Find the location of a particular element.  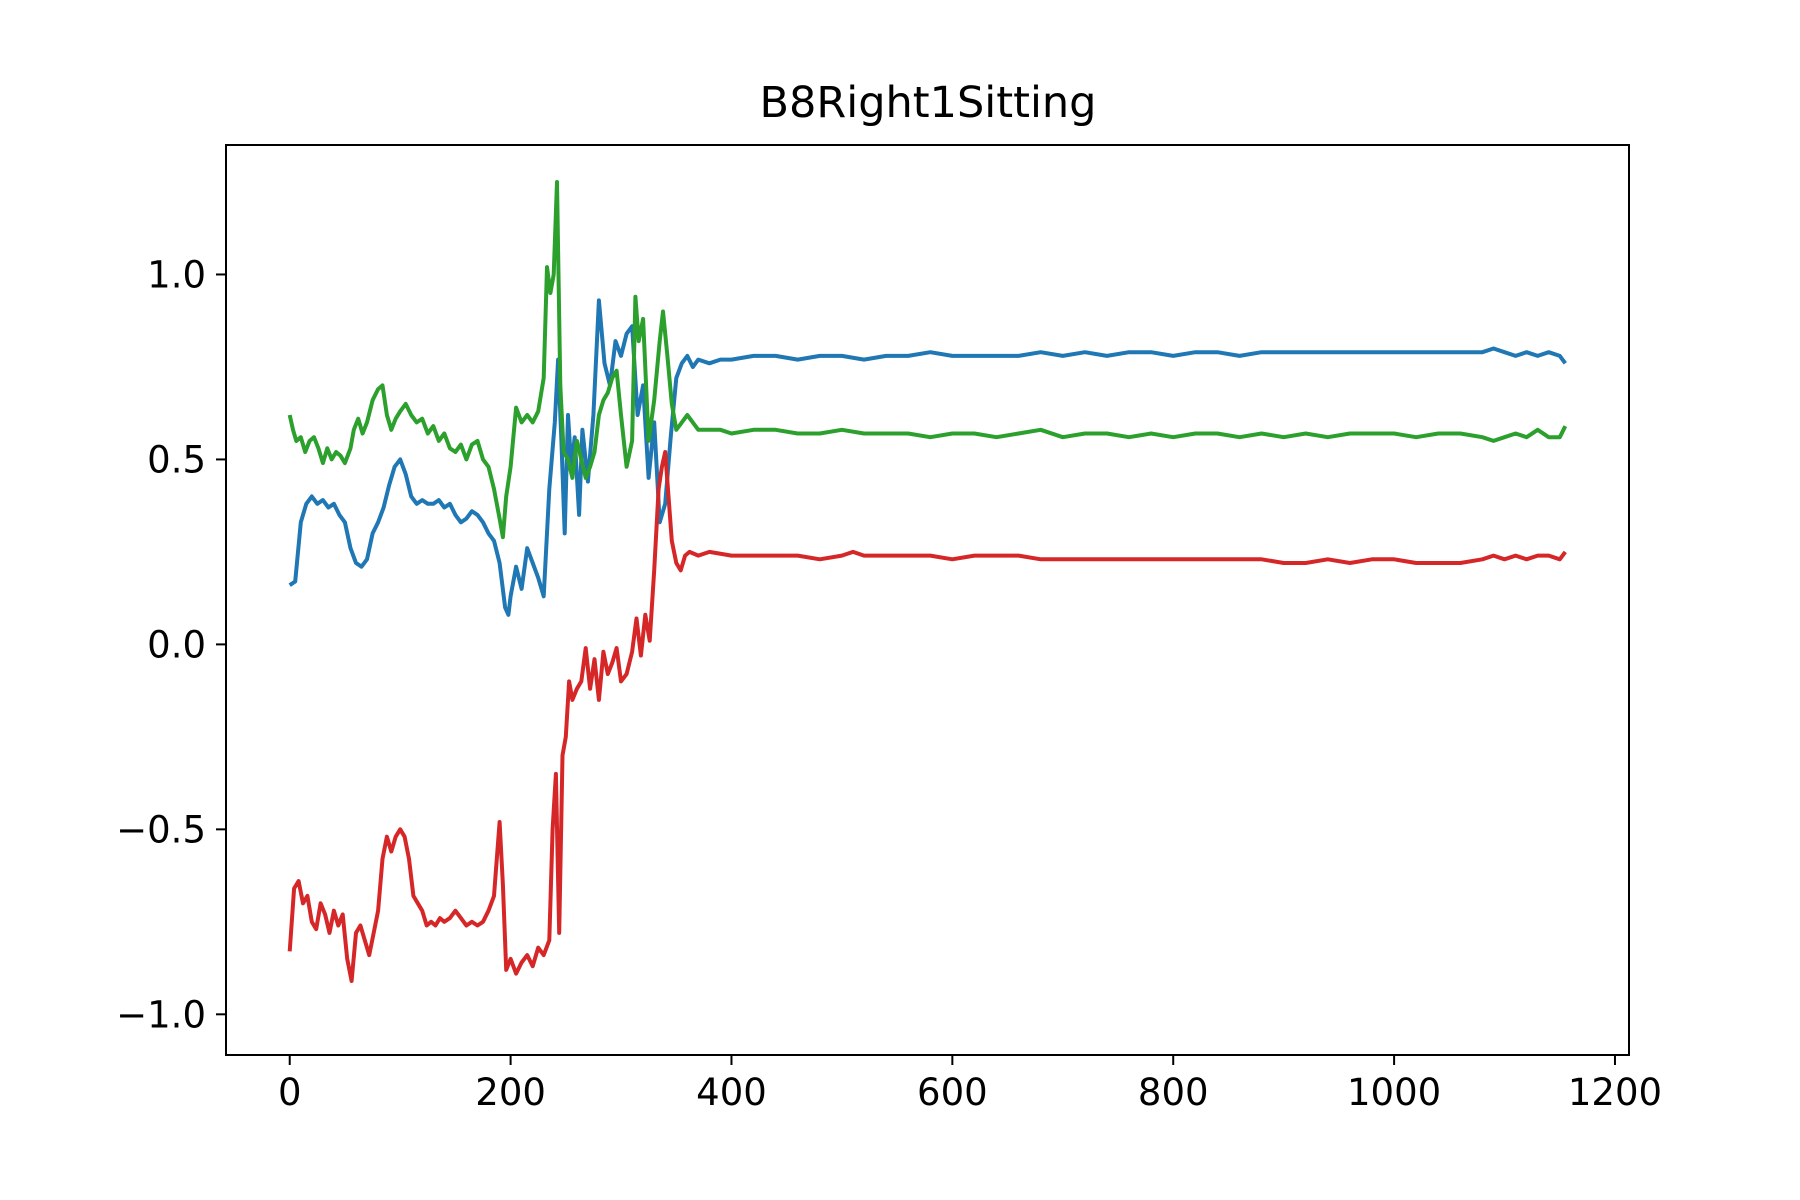

chart-title: B8Right1Sitting is located at coordinates (928, 103).